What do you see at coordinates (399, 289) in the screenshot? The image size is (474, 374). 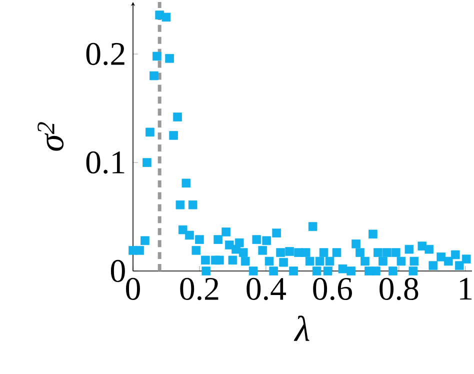 I see `x-tick-label: 0.8` at bounding box center [399, 289].